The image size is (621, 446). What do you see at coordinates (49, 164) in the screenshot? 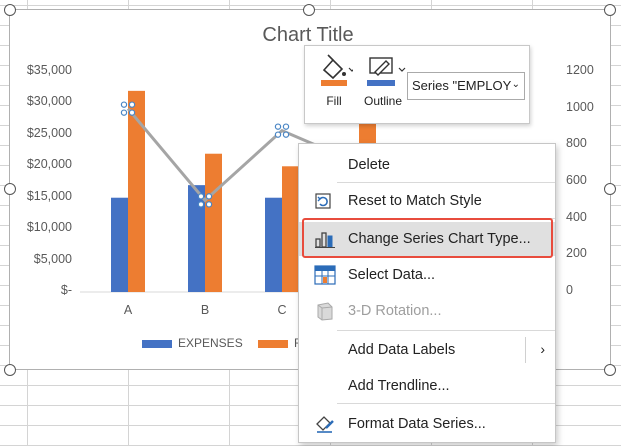
I see `y-tick-label: $20,000` at bounding box center [49, 164].